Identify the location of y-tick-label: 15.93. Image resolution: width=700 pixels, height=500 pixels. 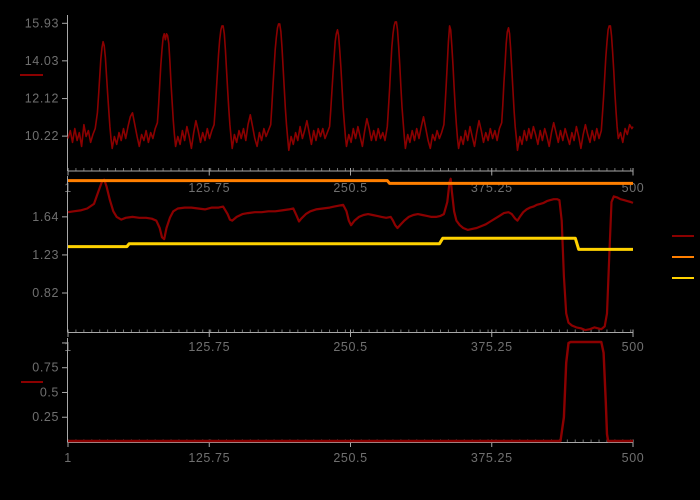
(42, 23).